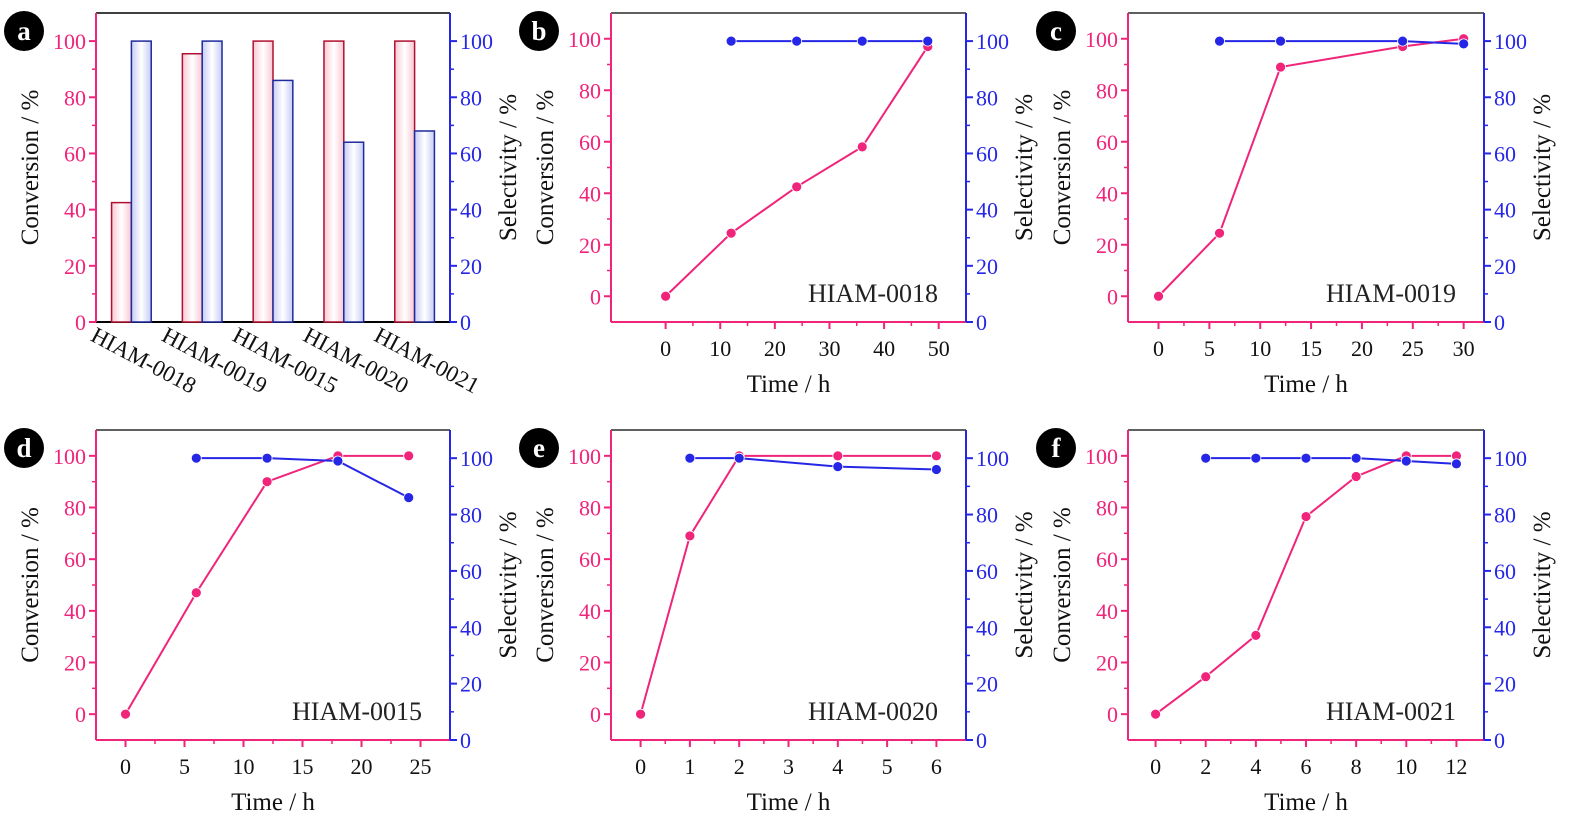 The image size is (1595, 832). Describe the element at coordinates (873, 711) in the screenshot. I see `sample-label: HIAM-0020` at that location.